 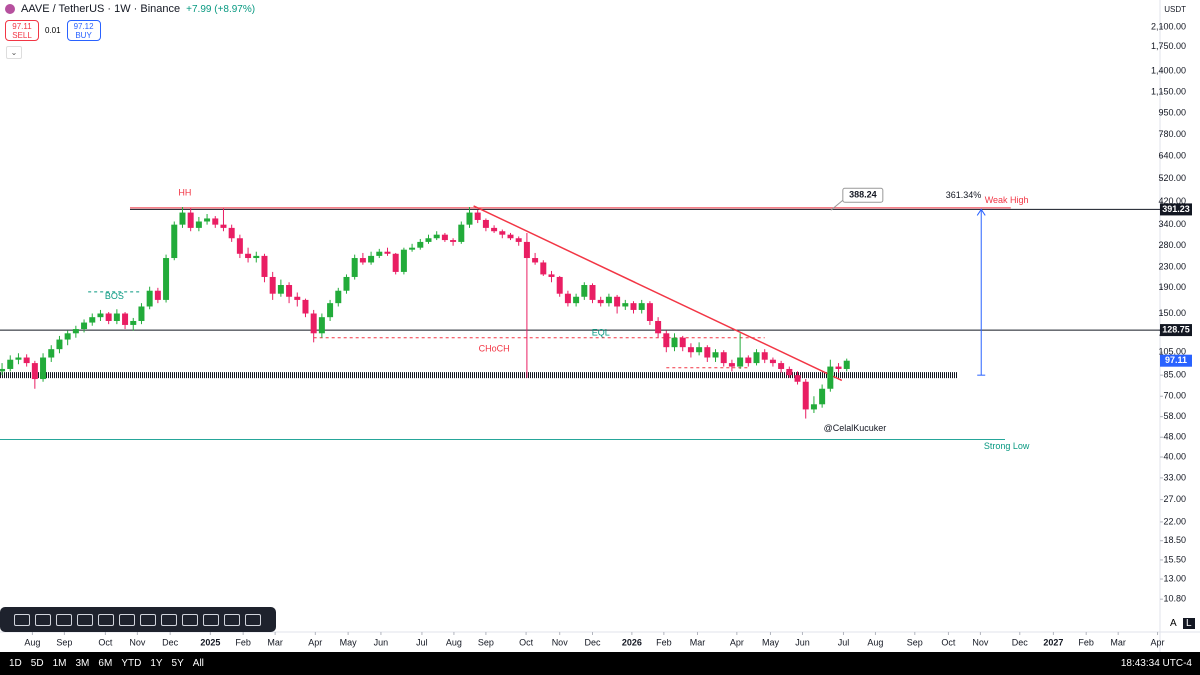 What do you see at coordinates (1174, 499) in the screenshot?
I see `y-tick-label: 27.00` at bounding box center [1174, 499].